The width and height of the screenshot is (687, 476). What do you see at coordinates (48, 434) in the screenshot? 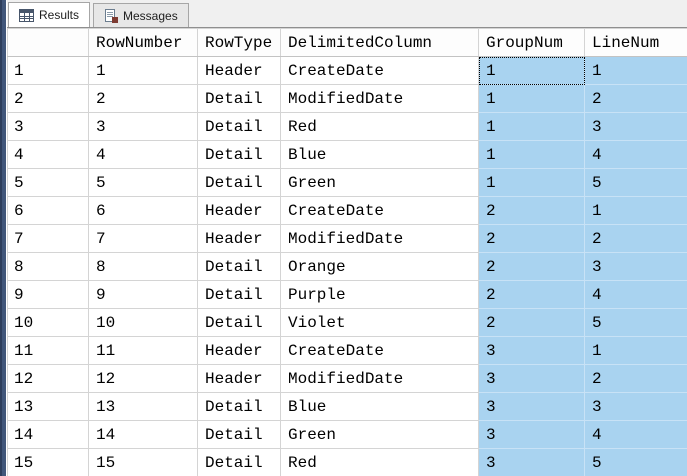
I see `row-header: 14` at bounding box center [48, 434].